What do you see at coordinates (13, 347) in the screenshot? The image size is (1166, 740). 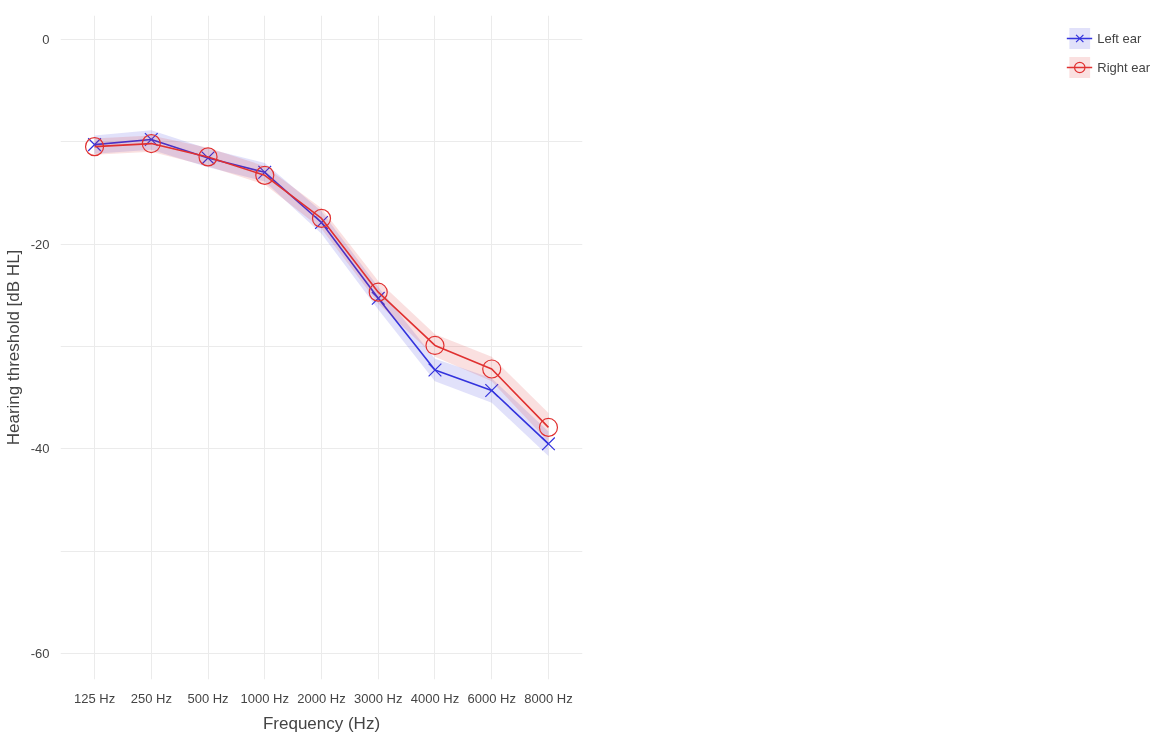 I see `y-axis-title: Hearing threshold [dB HL]` at bounding box center [13, 347].